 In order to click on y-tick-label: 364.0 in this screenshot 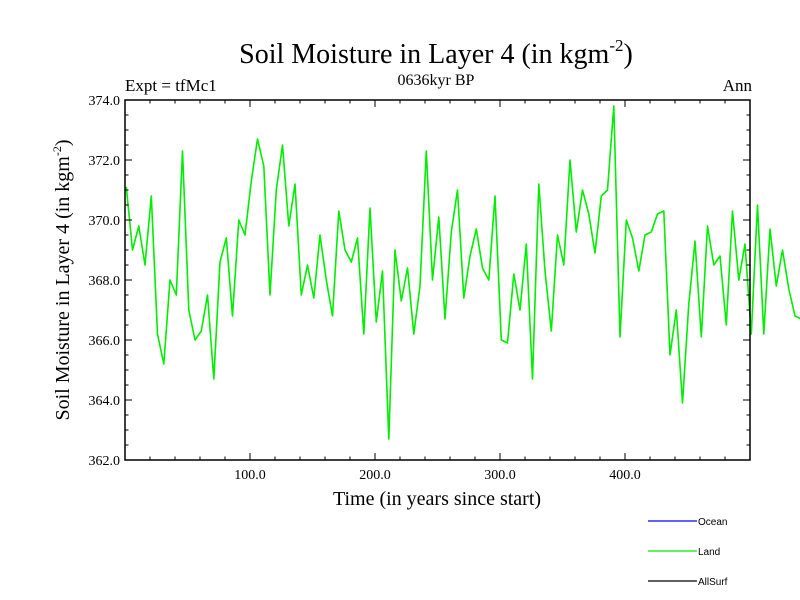, I will do `click(105, 401)`.